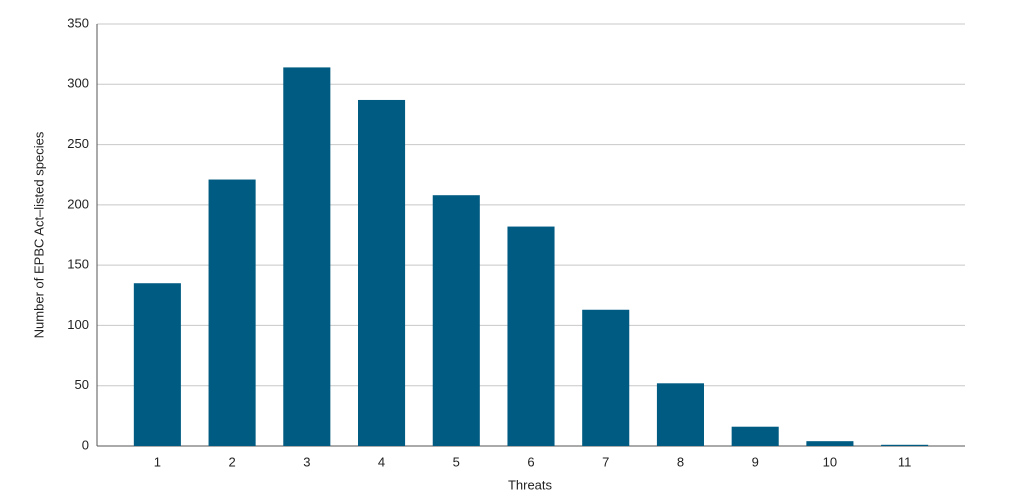 This screenshot has width=1024, height=497. I want to click on y-tick-label: 150, so click(78, 264).